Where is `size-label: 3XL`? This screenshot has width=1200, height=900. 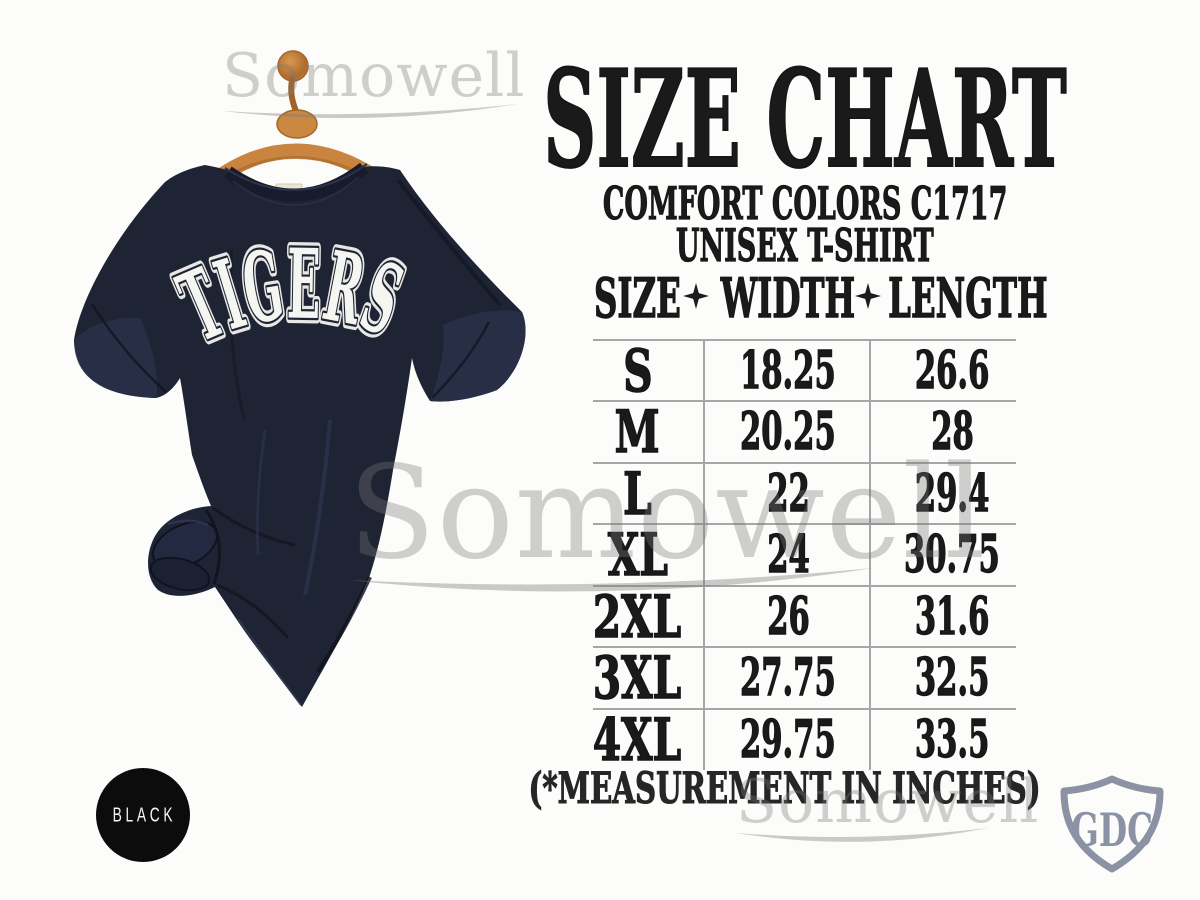
size-label: 3XL is located at coordinates (637, 678).